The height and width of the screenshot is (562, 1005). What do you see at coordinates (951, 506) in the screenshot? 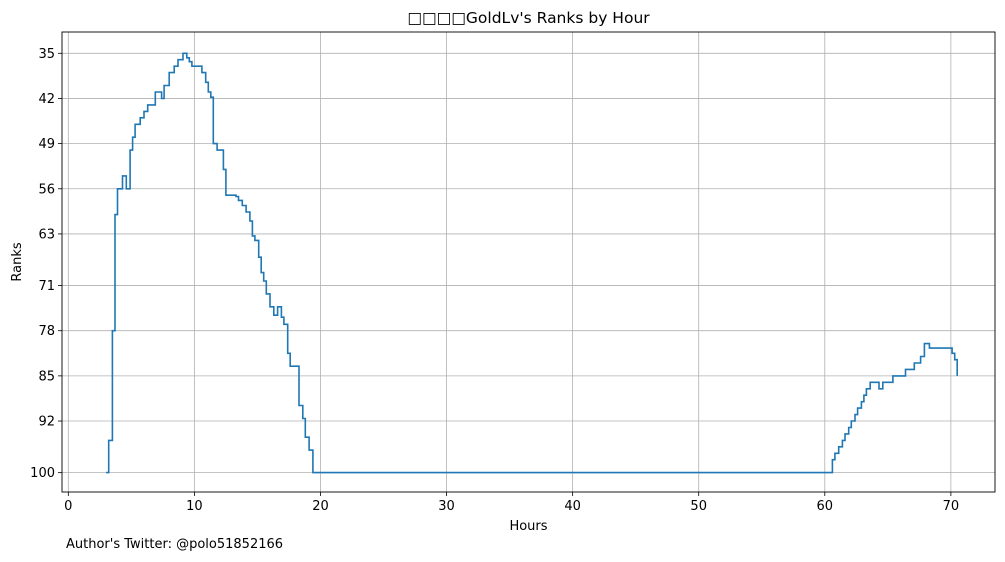
I see `x-tick-label: 70` at bounding box center [951, 506].